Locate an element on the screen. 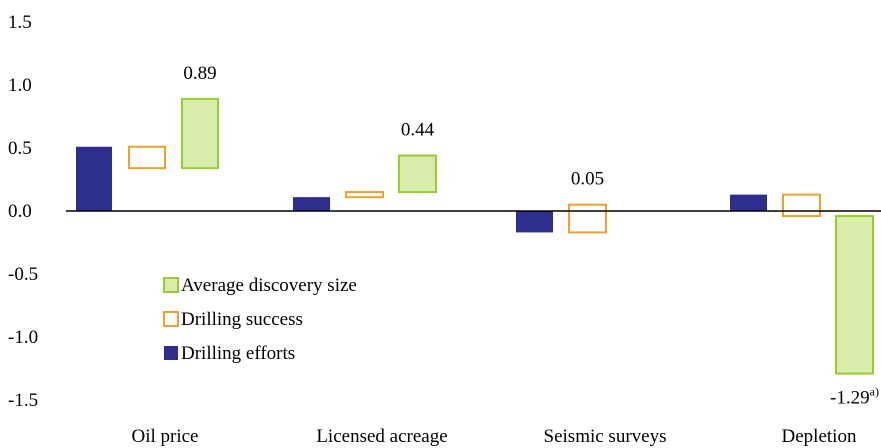  y-tick-label: 0.0 is located at coordinates (20, 211).